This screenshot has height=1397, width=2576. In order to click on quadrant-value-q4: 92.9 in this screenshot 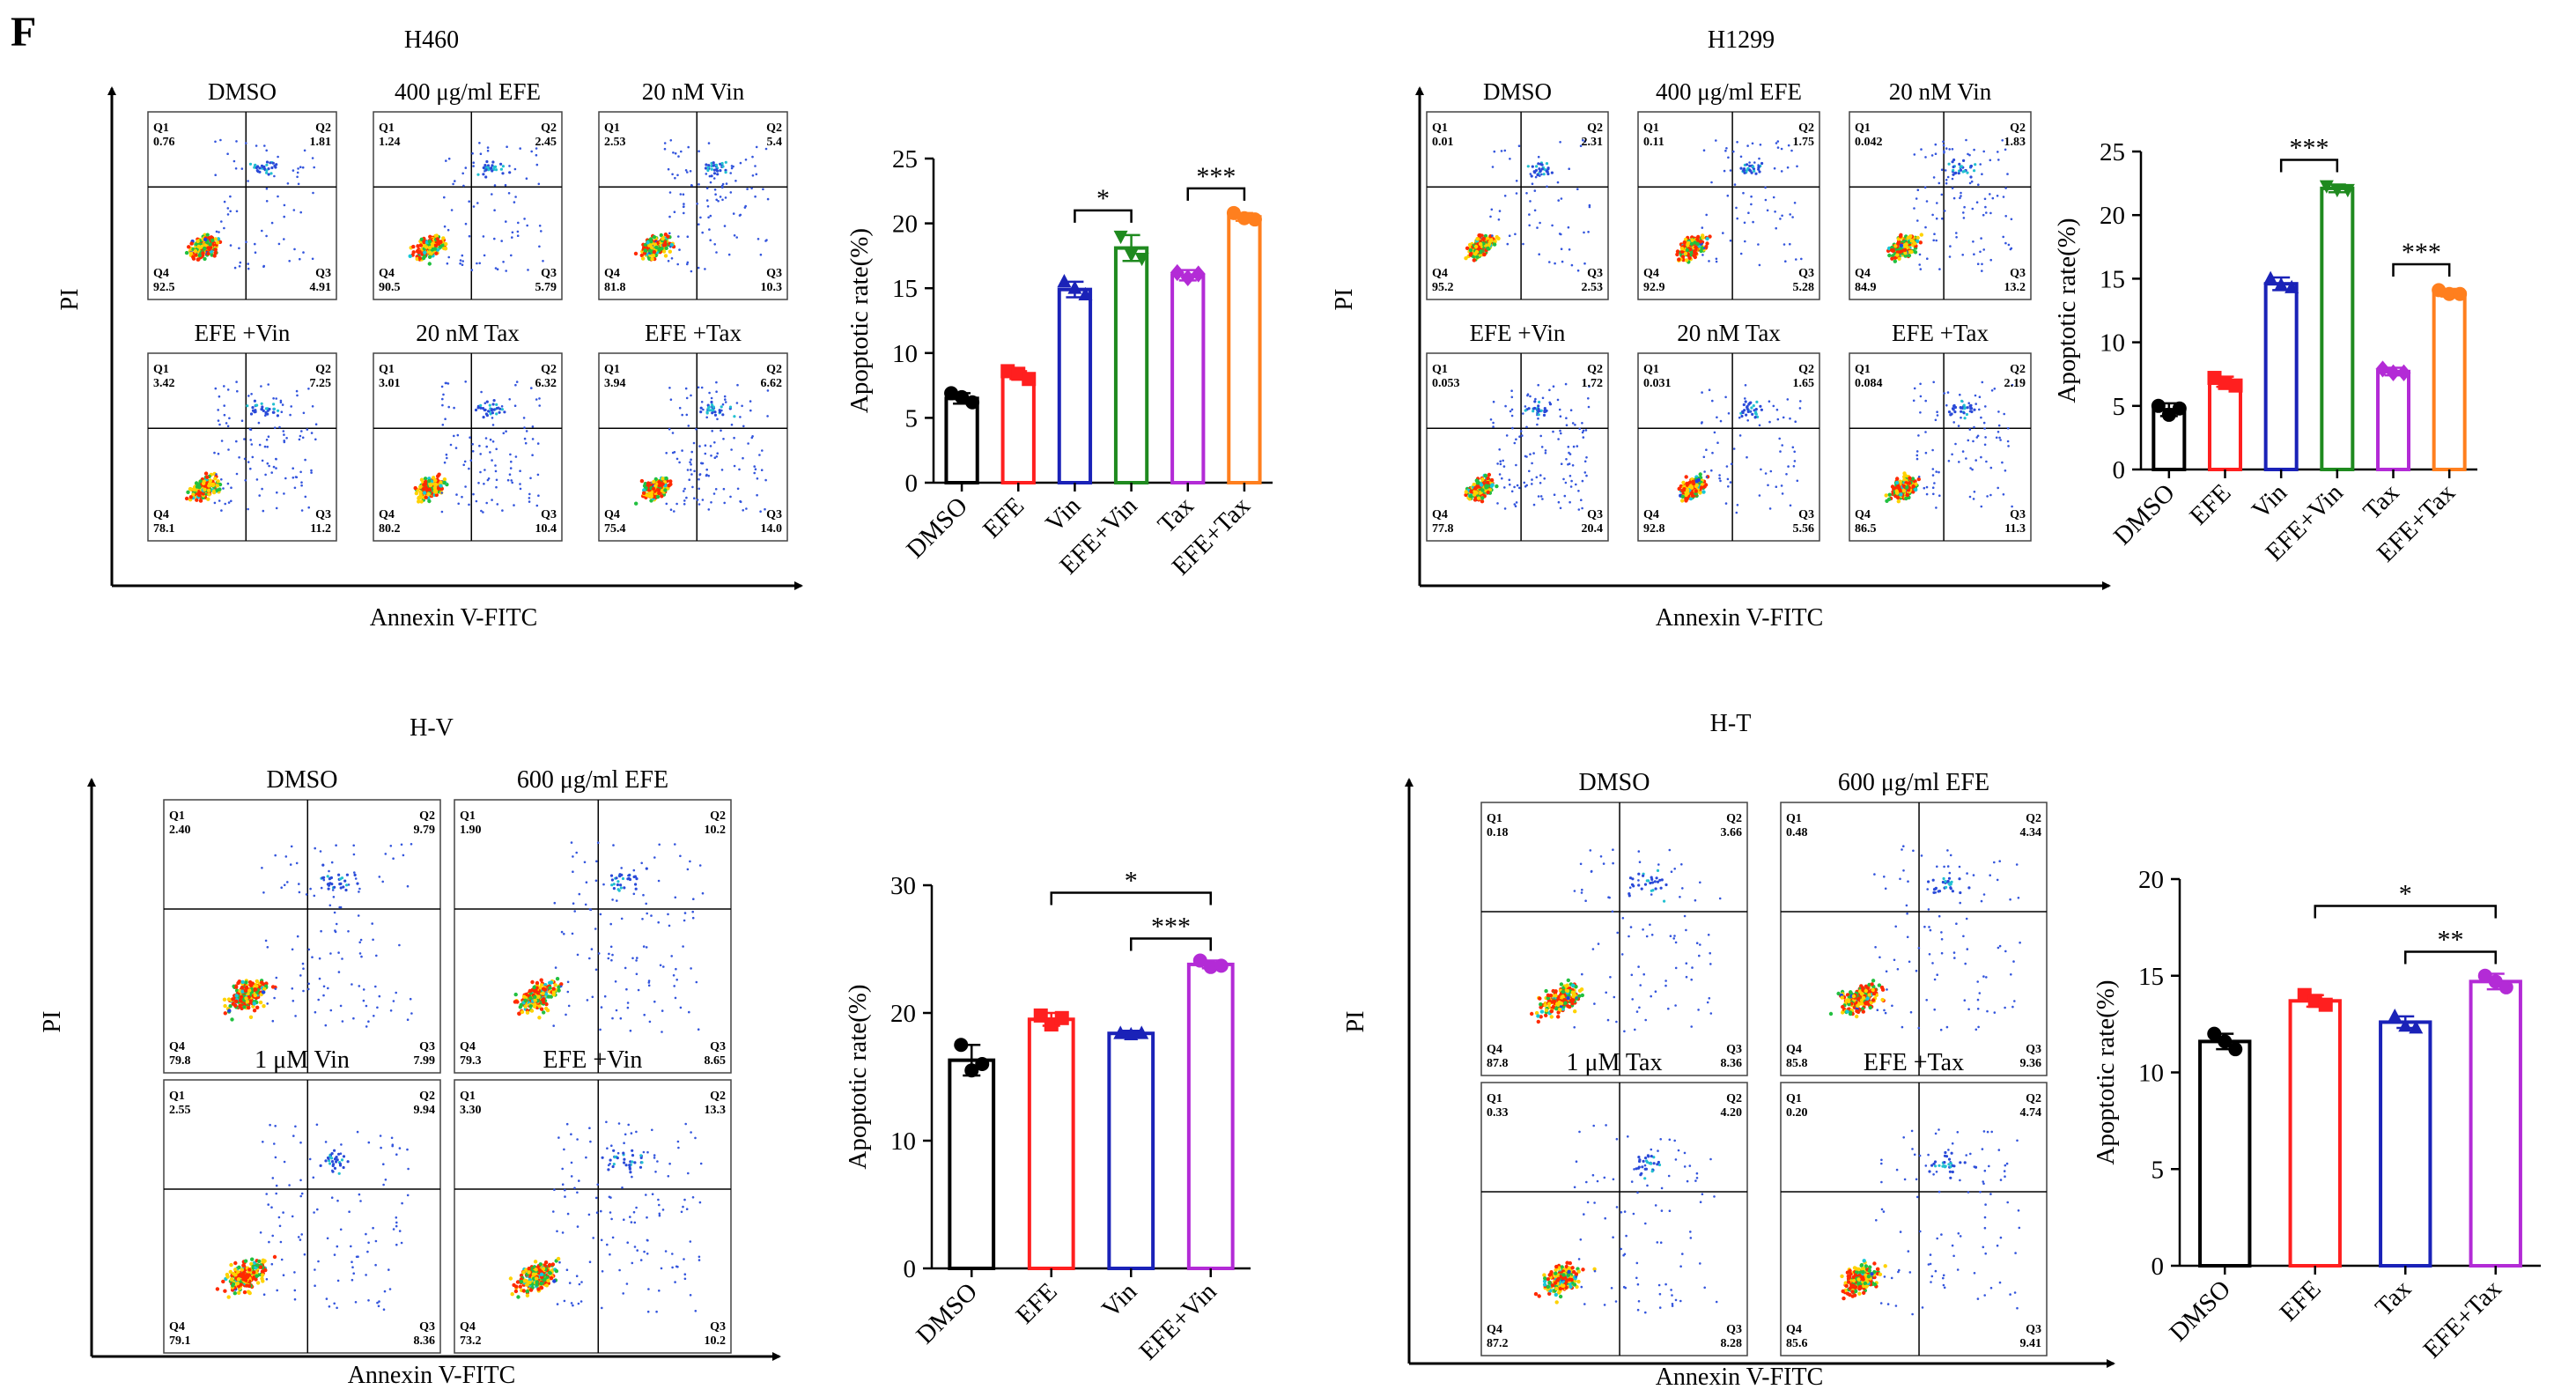, I will do `click(1654, 288)`.